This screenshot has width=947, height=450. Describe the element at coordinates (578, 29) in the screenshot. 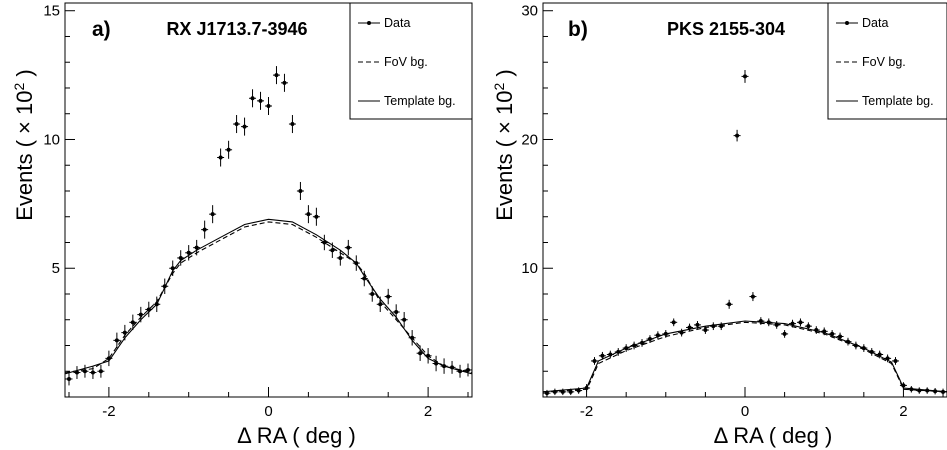

I see `panel-label: b)` at that location.